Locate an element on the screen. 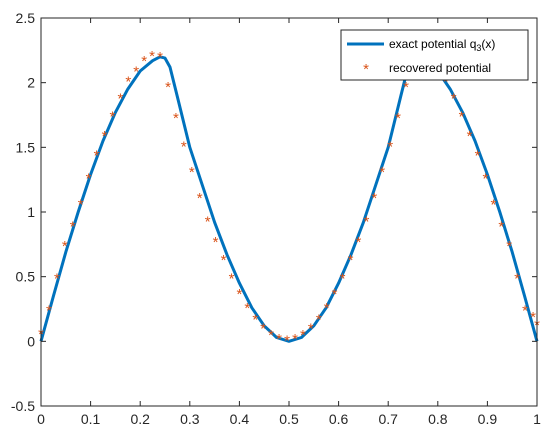  x-tick-label: 0.1 is located at coordinates (91, 419).